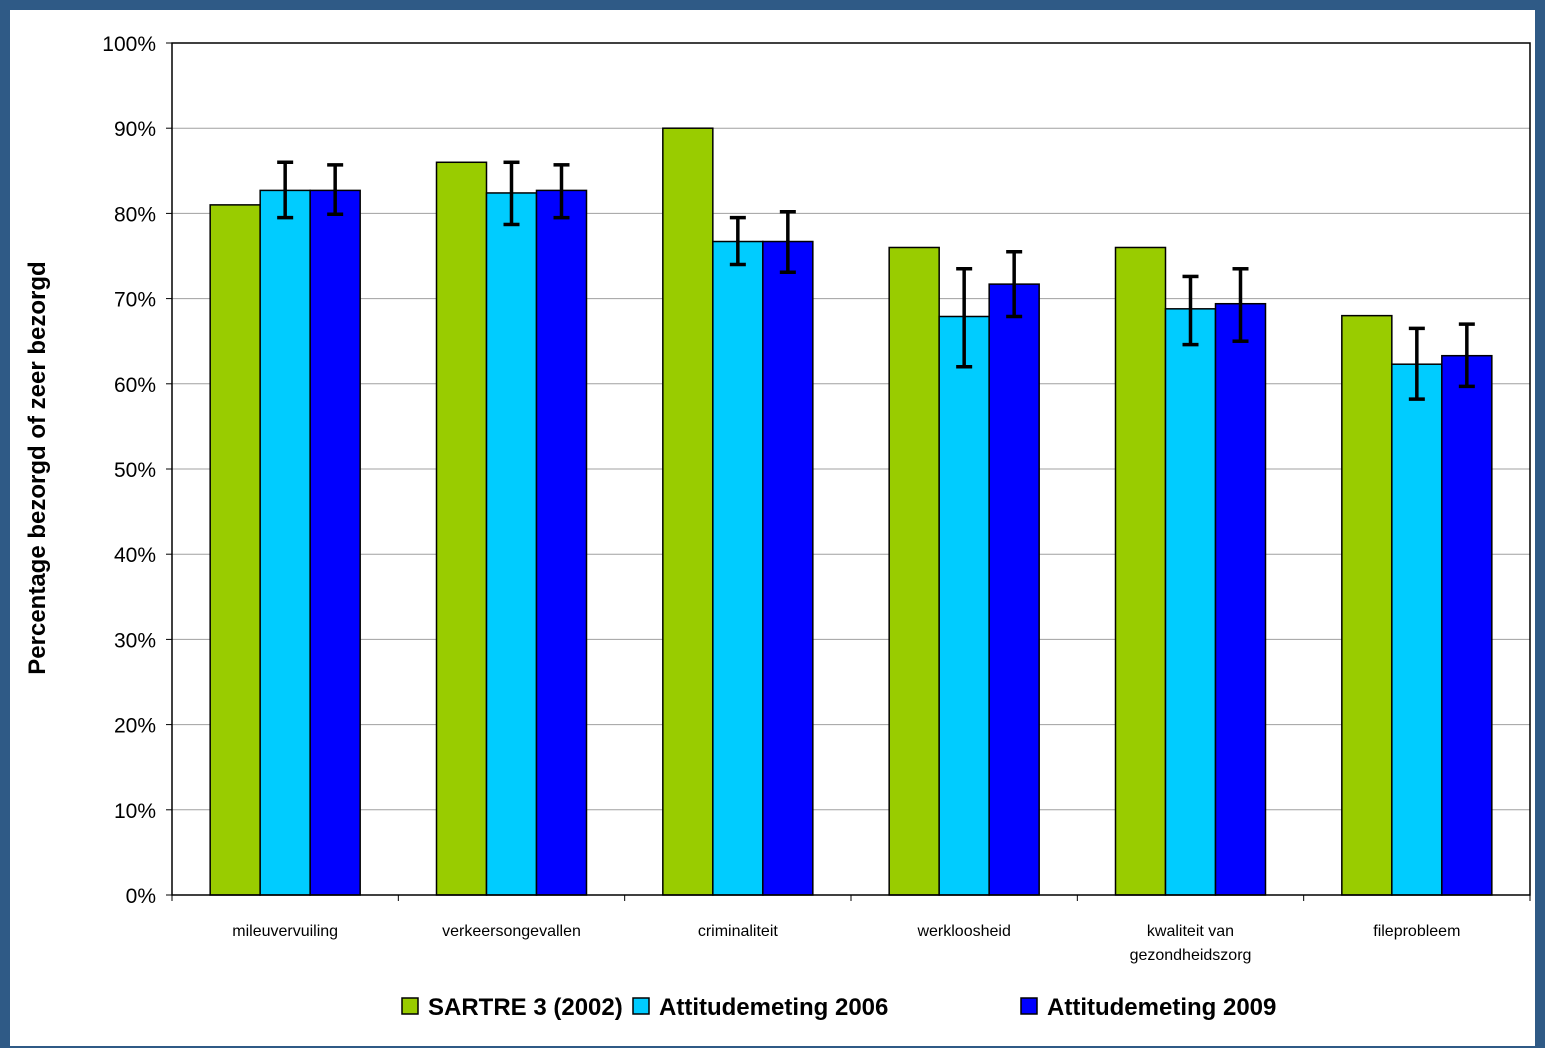 The image size is (1545, 1048). I want to click on y-tick-label: 10%, so click(135, 811).